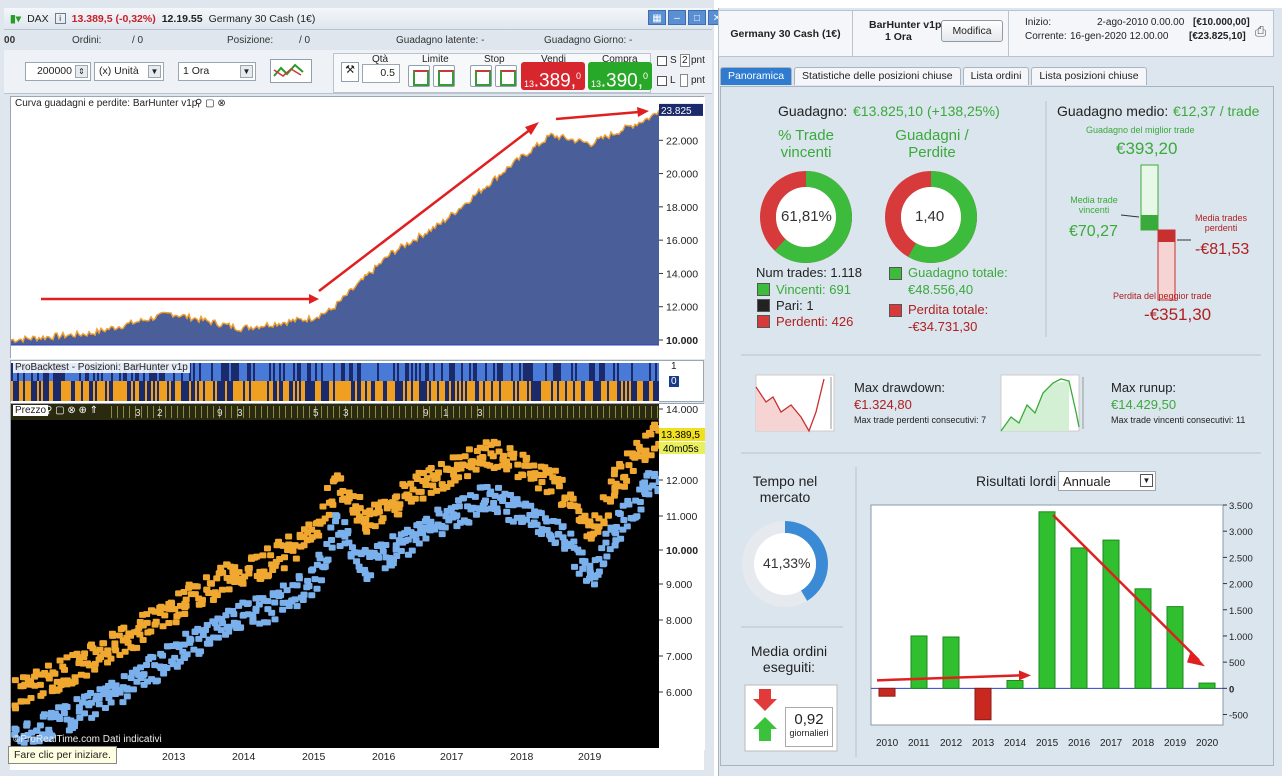 The height and width of the screenshot is (776, 1282). What do you see at coordinates (681, 449) in the screenshot?
I see `price-countdown-label: 40m05s` at bounding box center [681, 449].